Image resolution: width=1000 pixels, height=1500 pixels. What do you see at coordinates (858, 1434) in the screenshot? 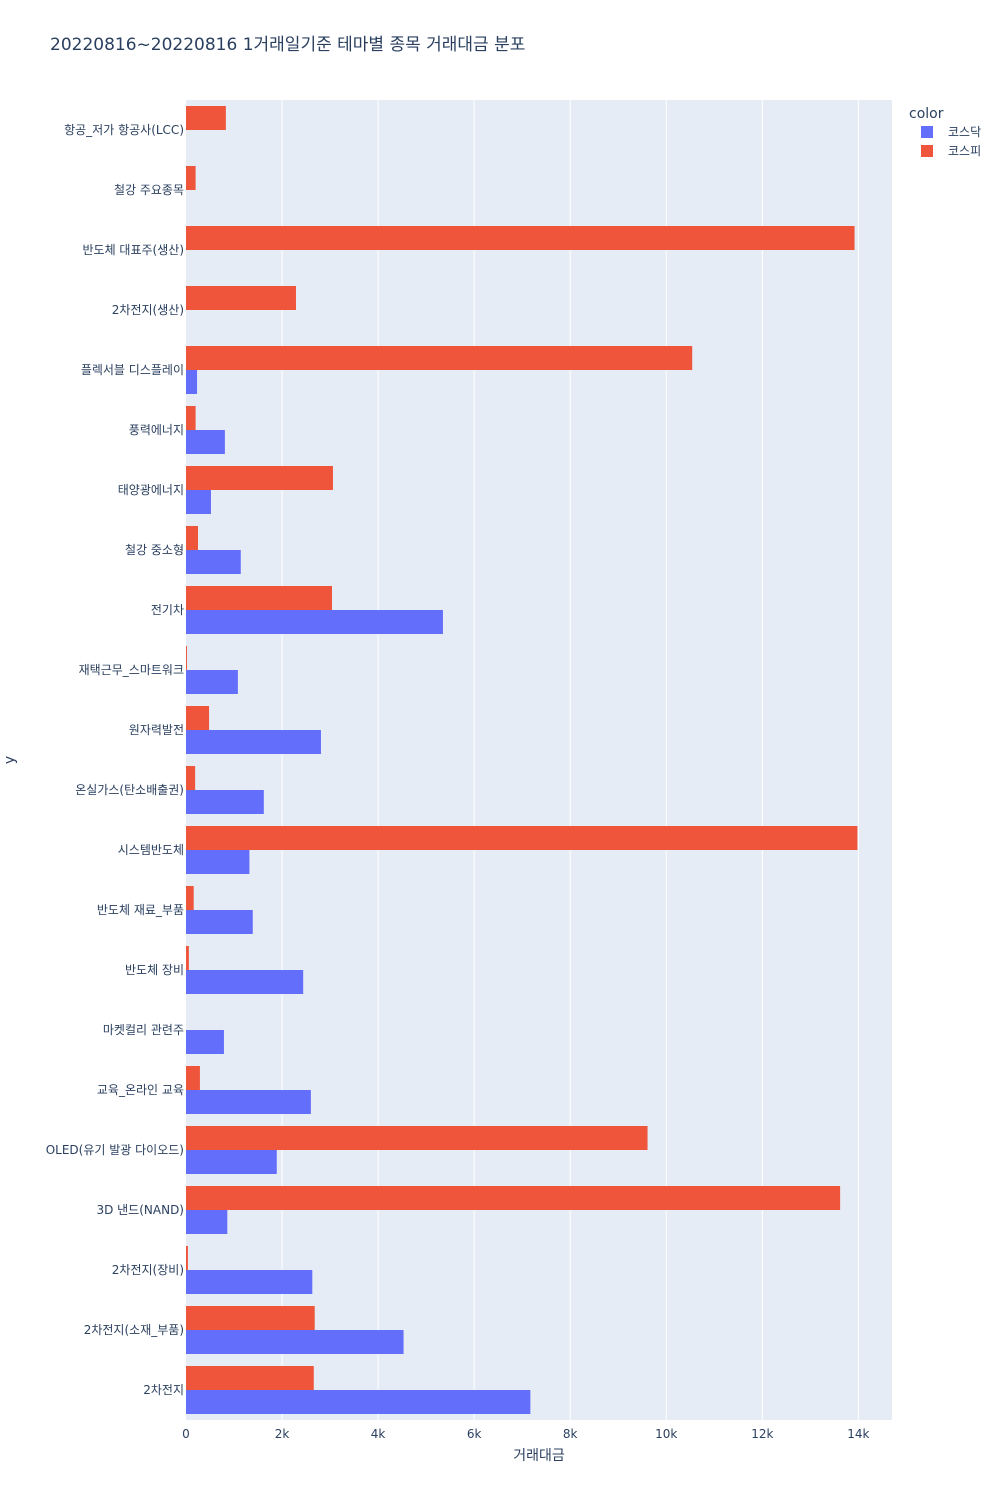
I see `x-tick-label: 14k` at bounding box center [858, 1434].